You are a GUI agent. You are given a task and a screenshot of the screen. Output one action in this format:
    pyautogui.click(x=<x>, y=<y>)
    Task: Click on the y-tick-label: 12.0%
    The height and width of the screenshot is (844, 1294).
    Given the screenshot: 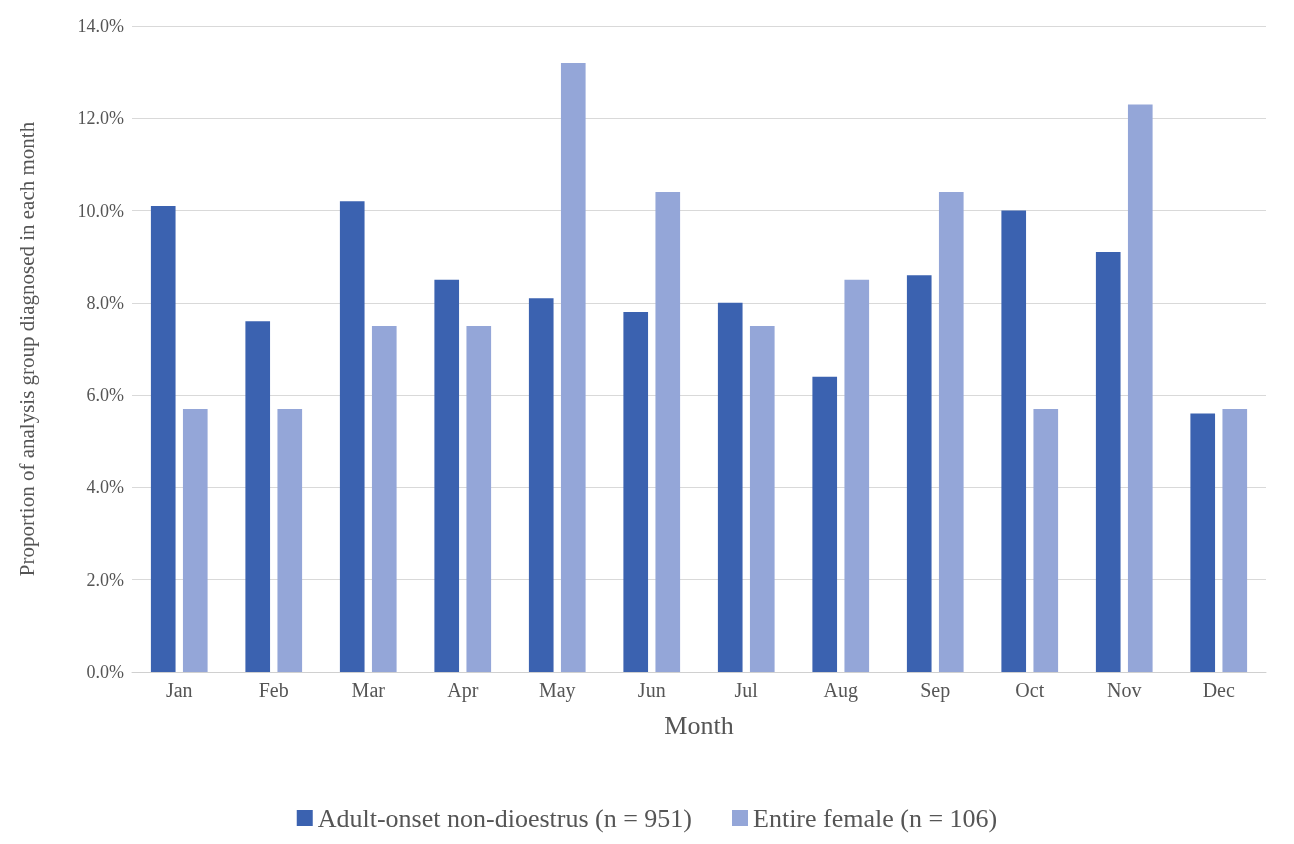 What is the action you would take?
    pyautogui.click(x=100, y=118)
    